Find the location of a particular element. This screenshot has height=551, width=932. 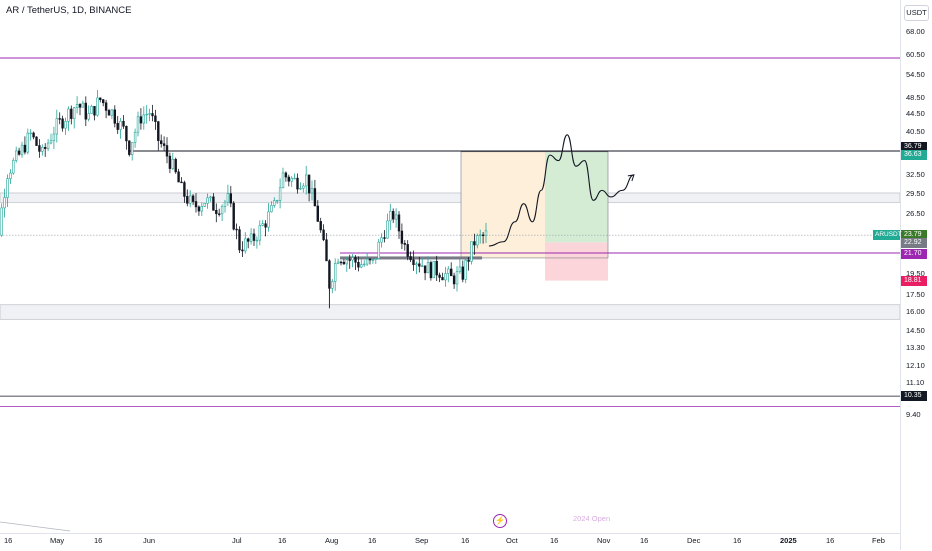

time-tick: Feb is located at coordinates (878, 540).